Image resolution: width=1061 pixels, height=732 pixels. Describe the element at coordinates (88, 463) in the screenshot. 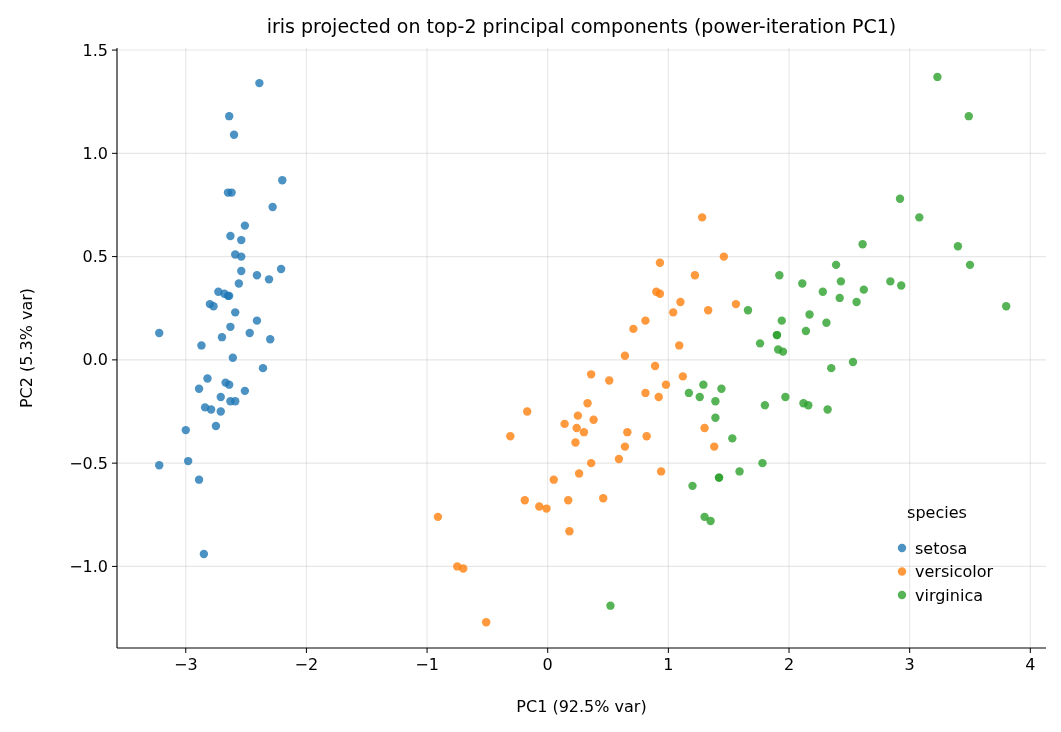

I see `y-tick-label: −0.5` at that location.